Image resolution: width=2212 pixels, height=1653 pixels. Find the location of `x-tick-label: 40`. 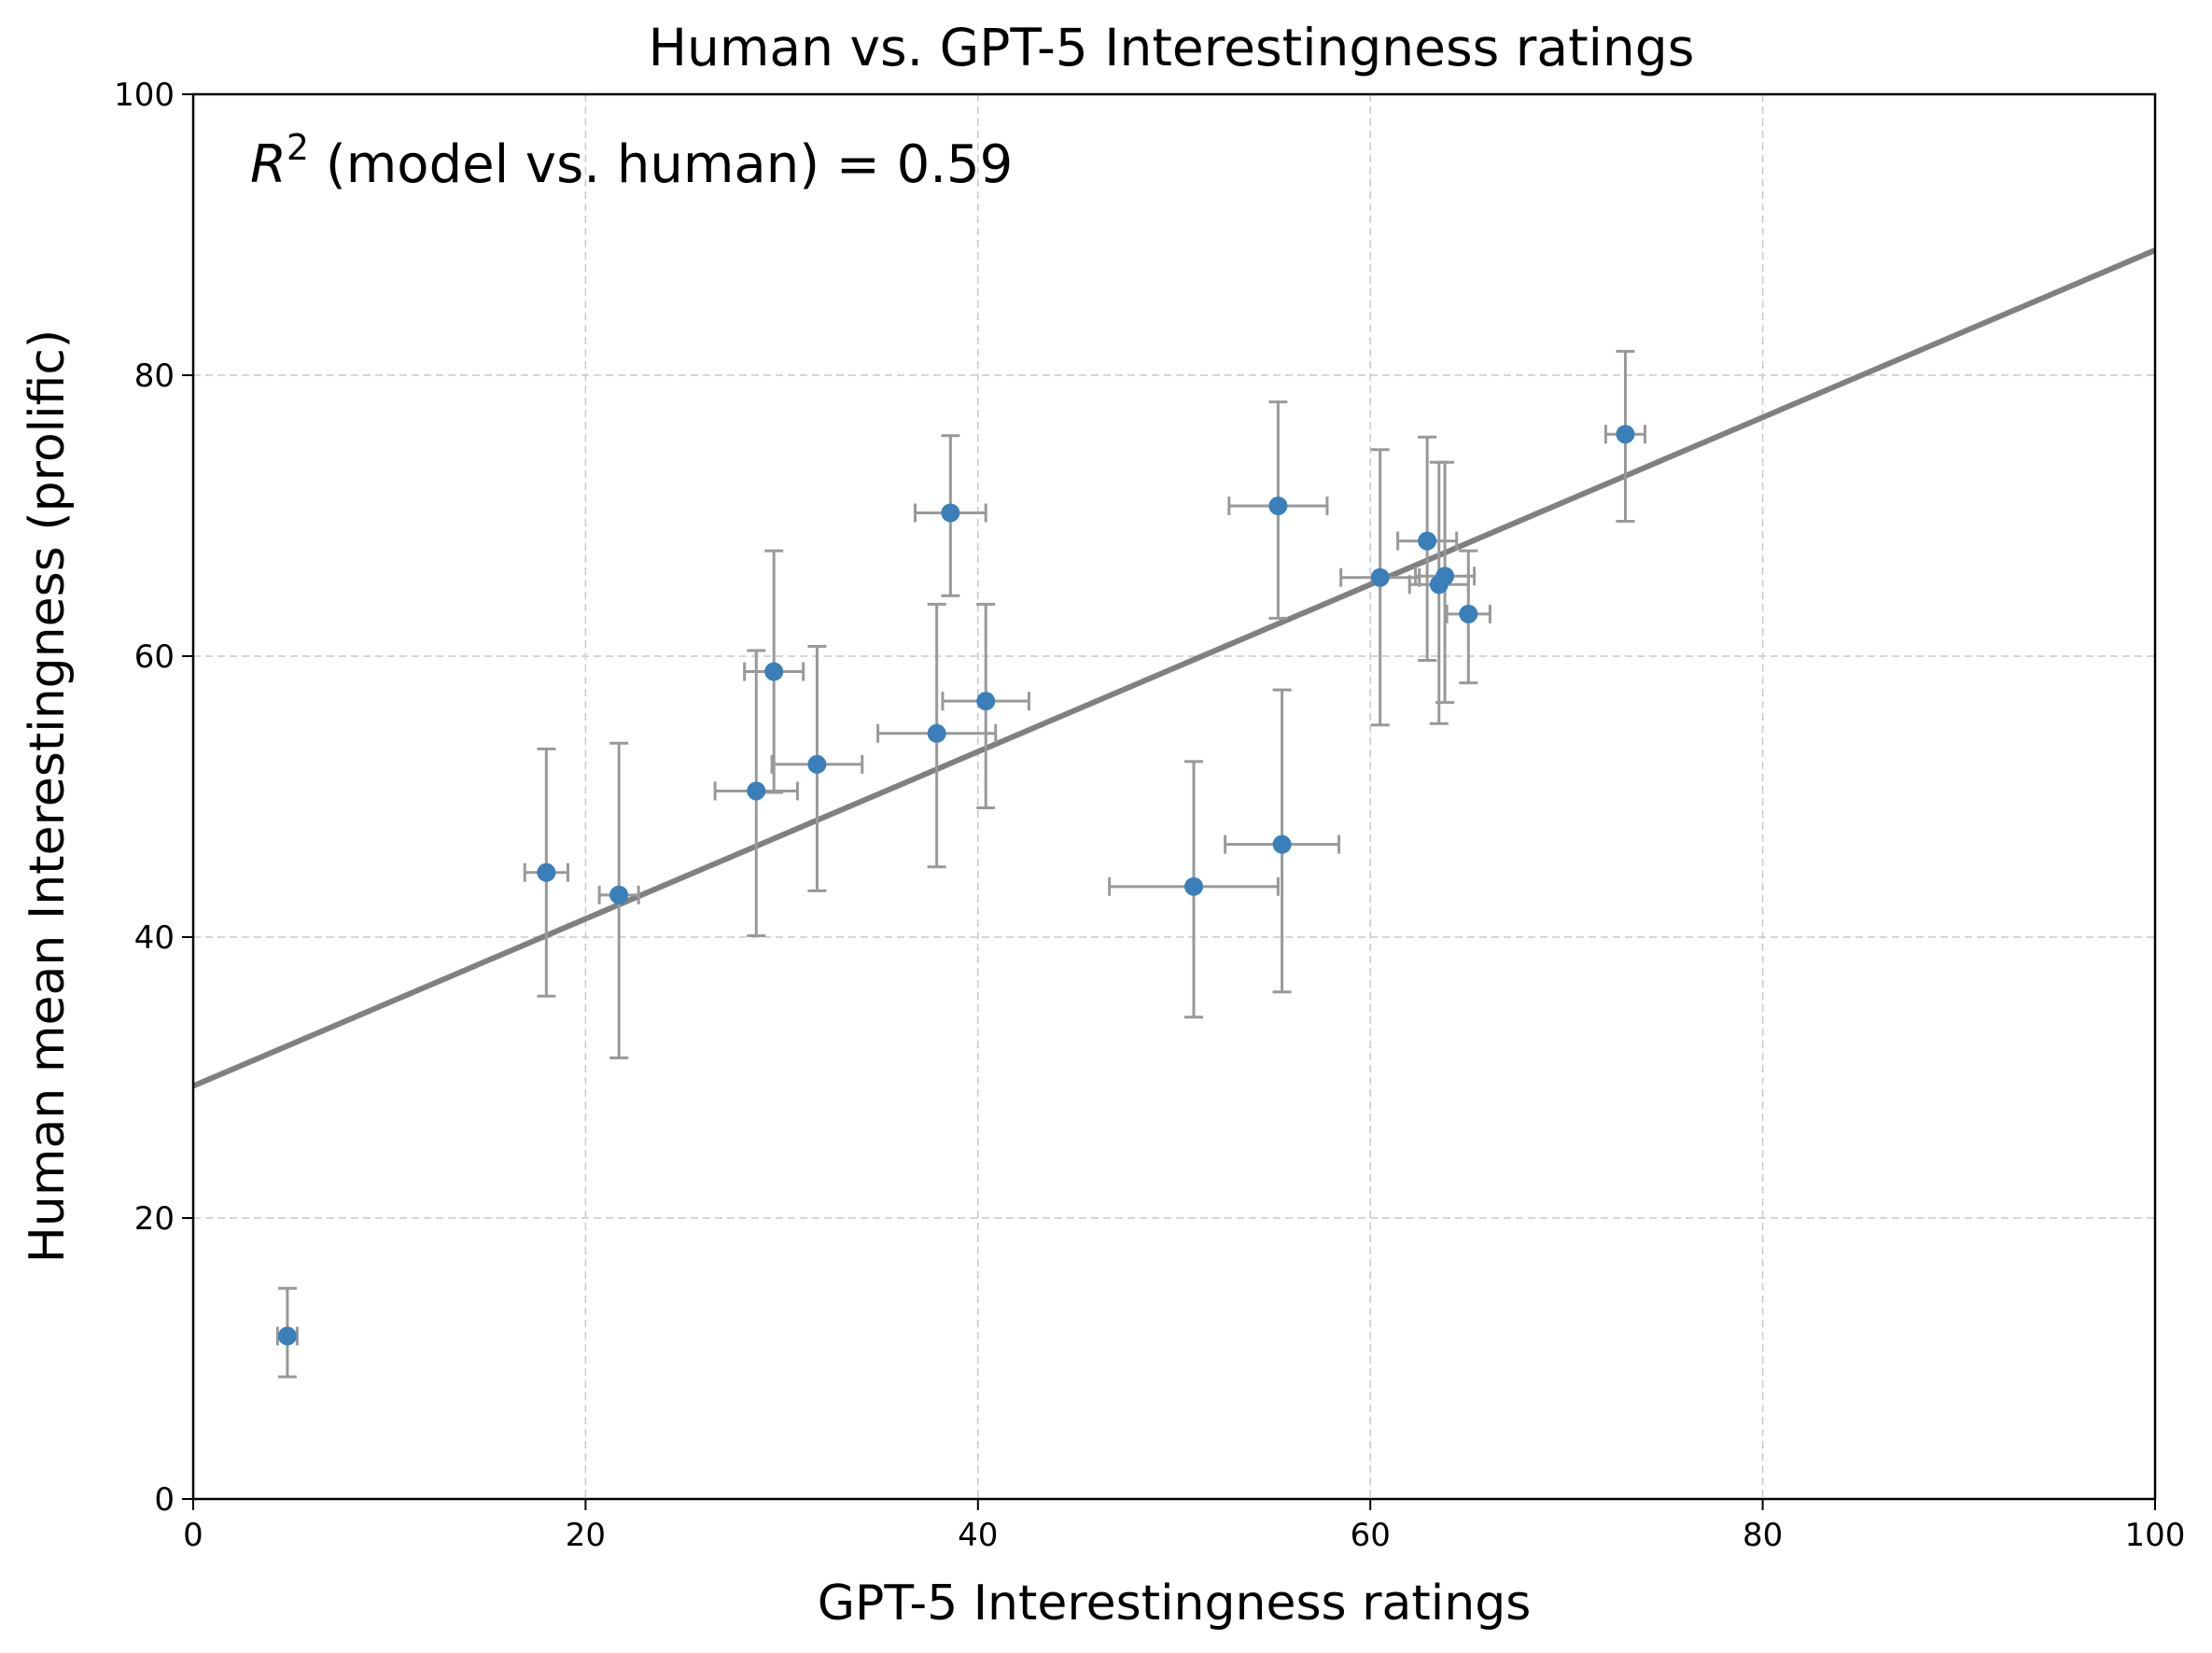

x-tick-label: 40 is located at coordinates (978, 1536).